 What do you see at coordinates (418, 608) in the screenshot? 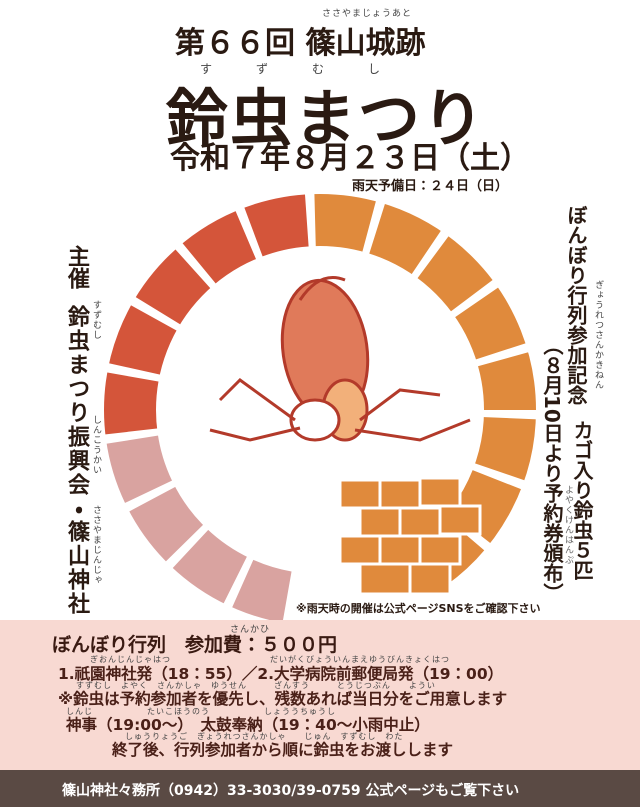
I see `rain-note: ※雨天時の開催は公式ページSNSをご確認下さい` at bounding box center [418, 608].